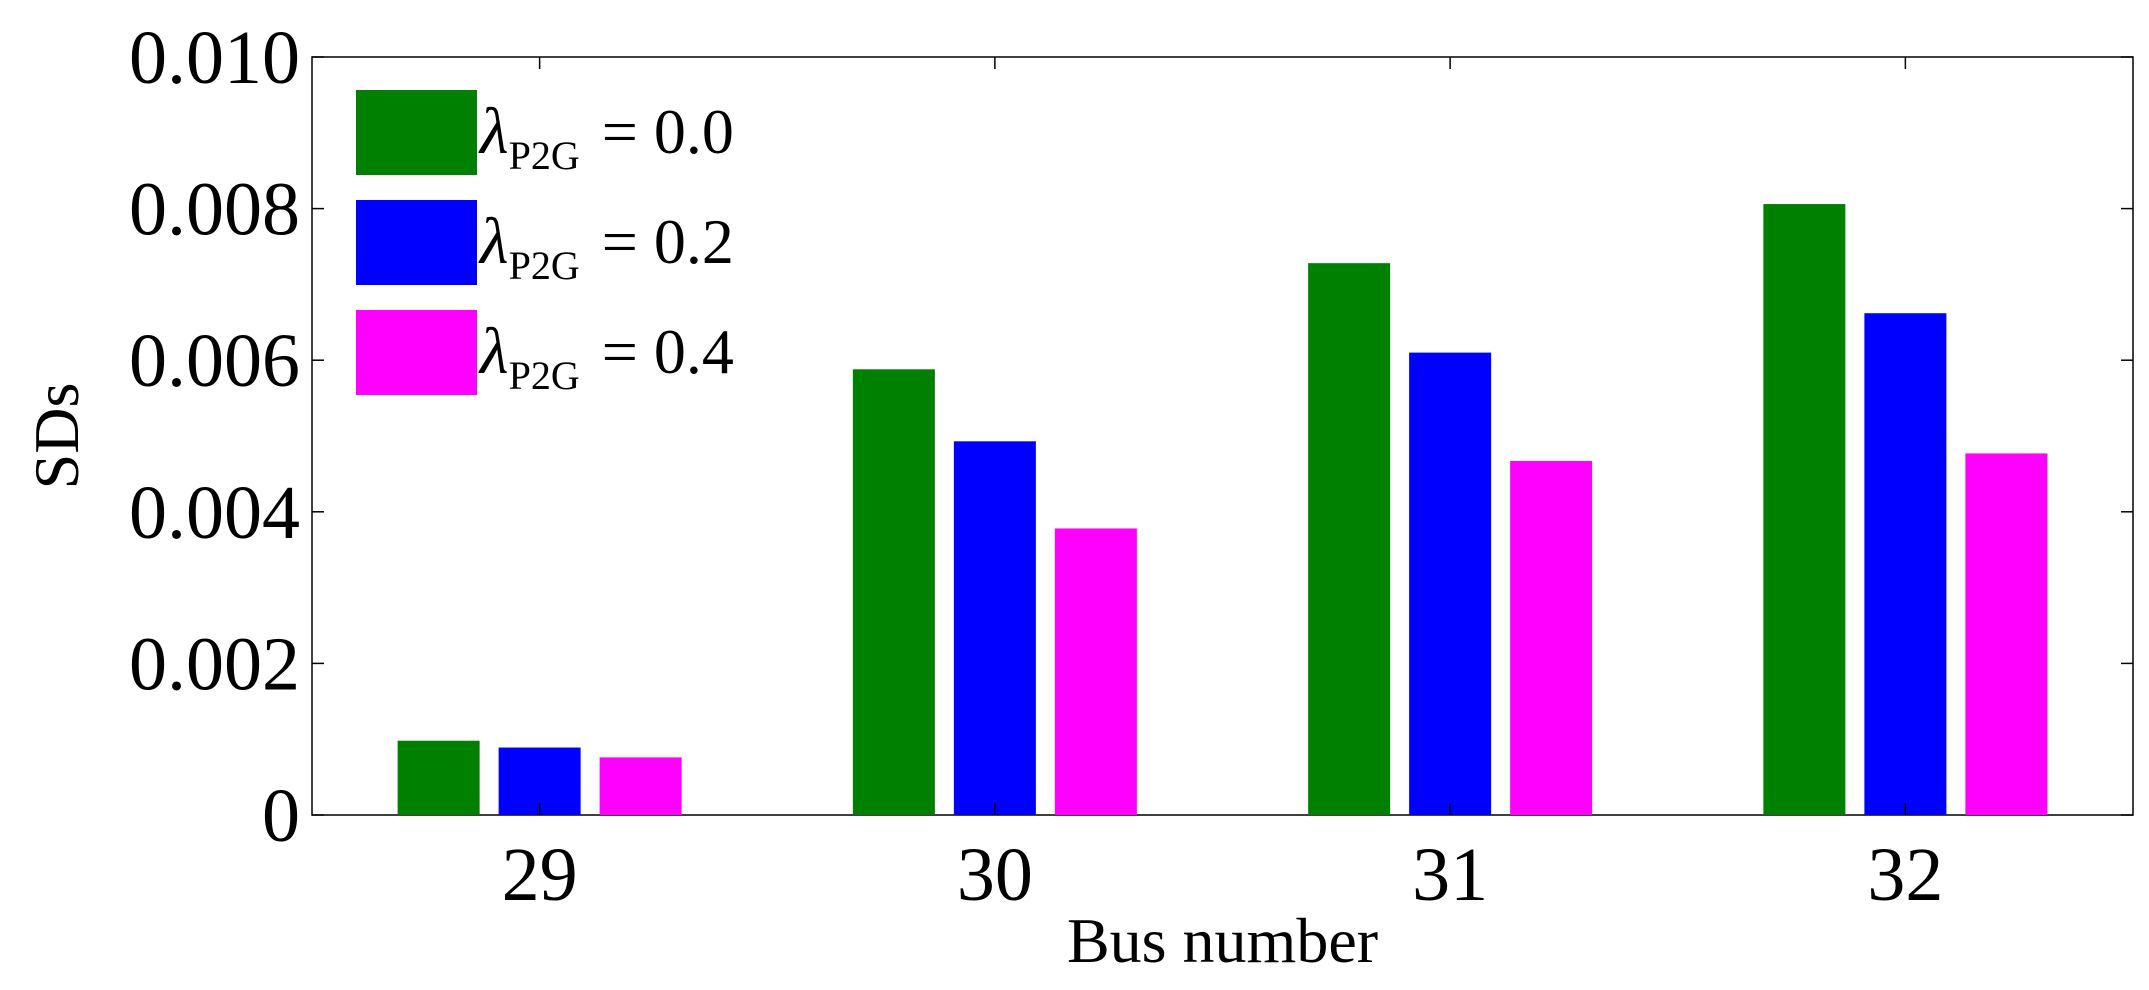  What do you see at coordinates (606, 136) in the screenshot?
I see `legend-label: λP2G = 0.0` at bounding box center [606, 136].